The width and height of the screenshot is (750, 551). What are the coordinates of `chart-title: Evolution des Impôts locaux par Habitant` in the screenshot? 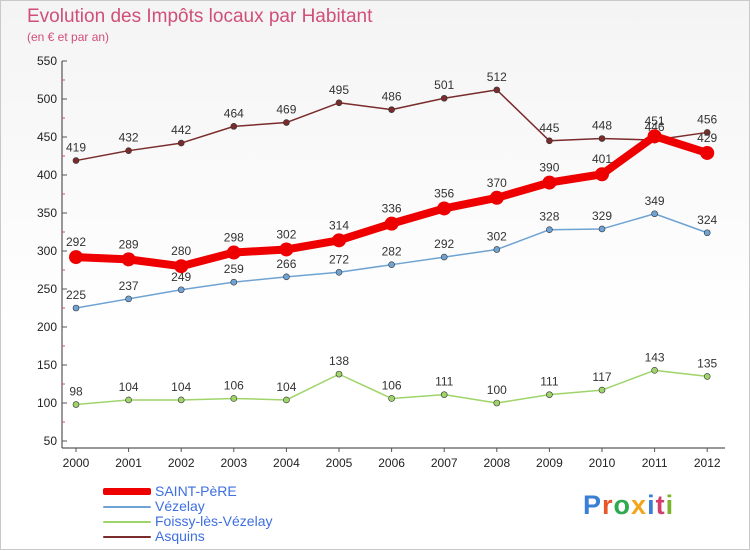 It's located at (200, 16).